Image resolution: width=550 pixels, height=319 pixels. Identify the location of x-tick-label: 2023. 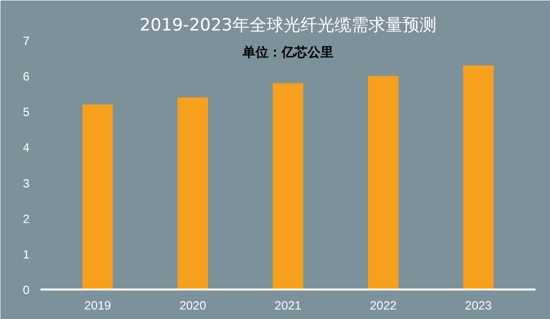
(478, 305).